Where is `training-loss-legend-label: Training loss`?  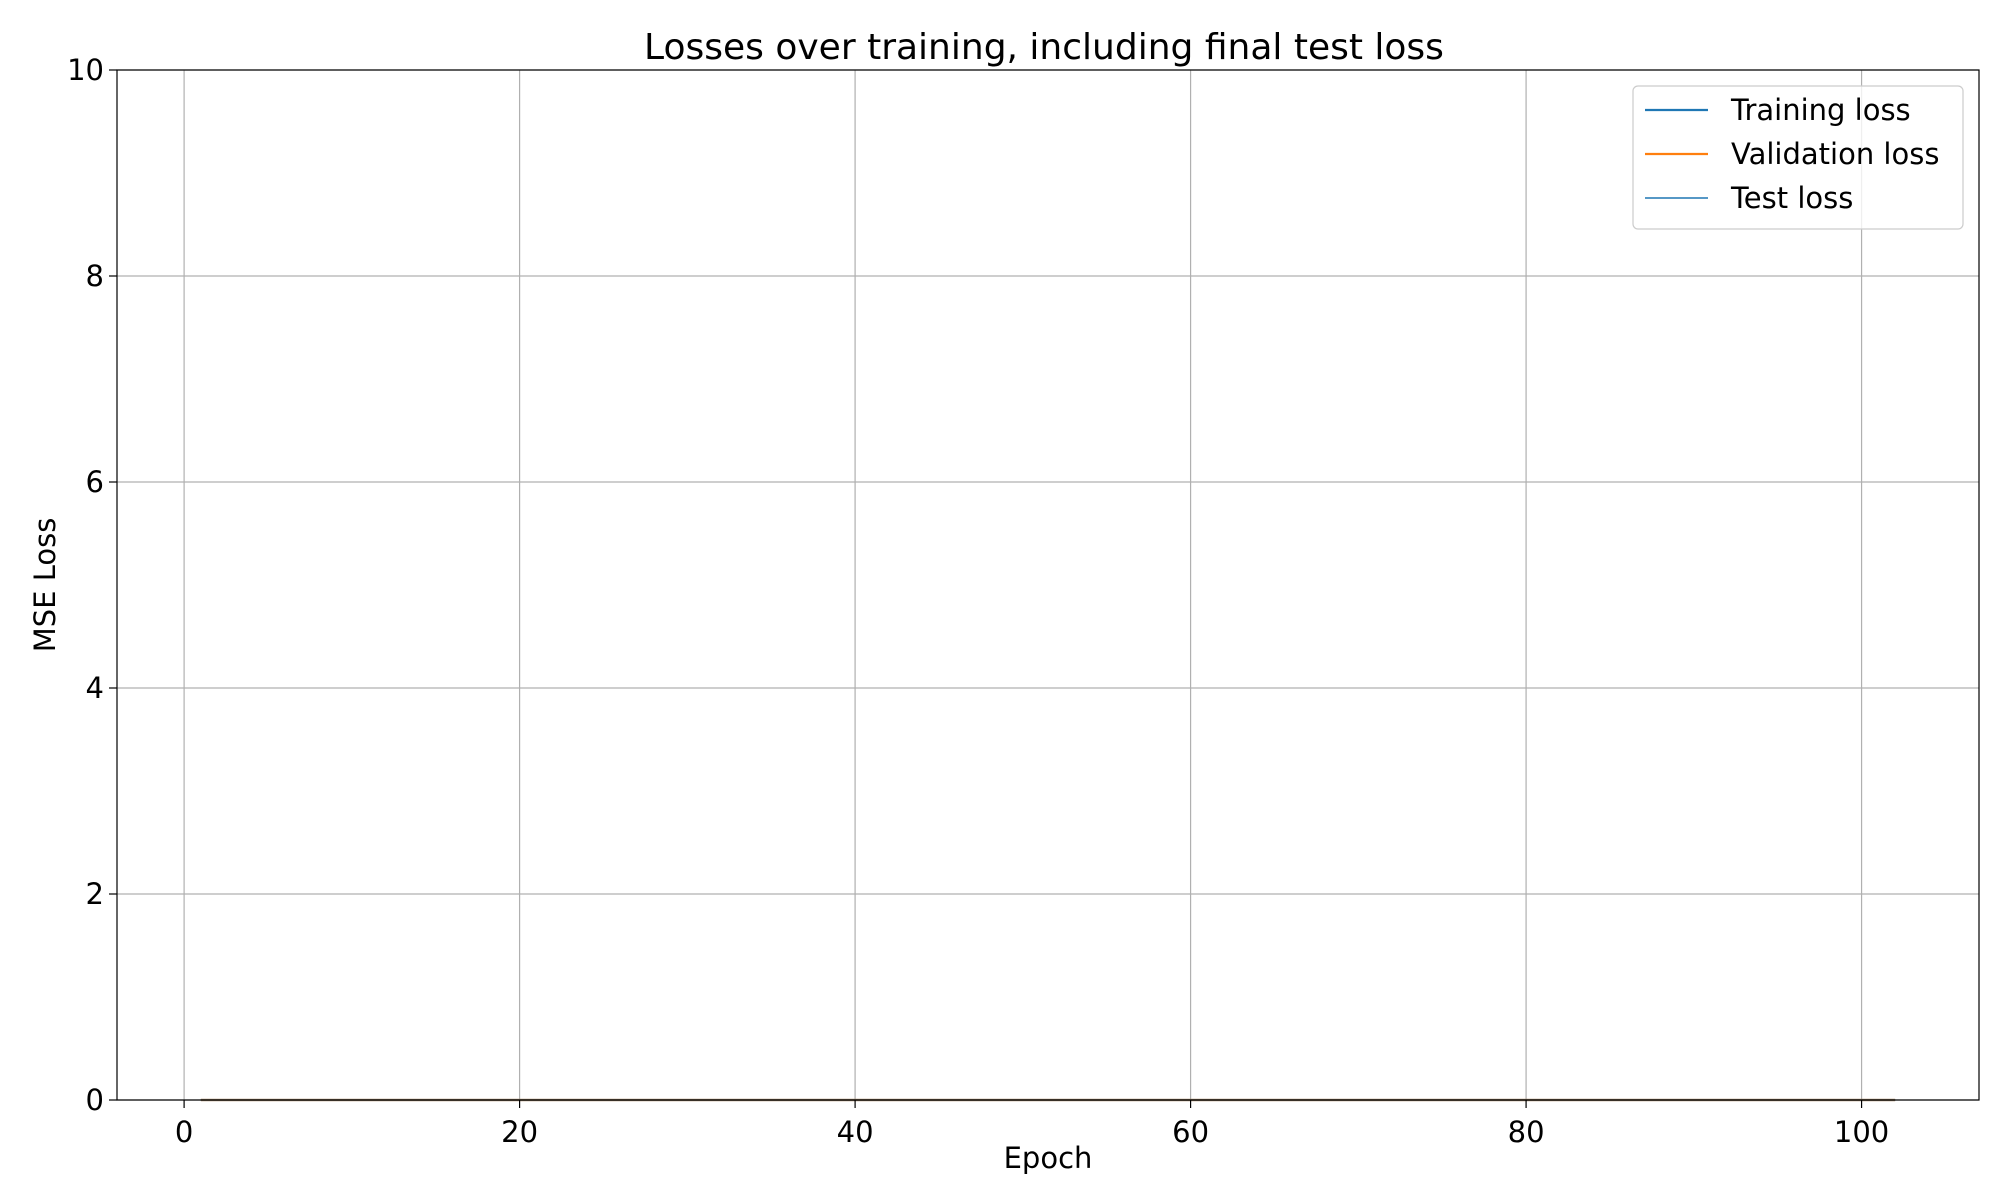
training-loss-legend-label: Training loss is located at coordinates (1820, 110).